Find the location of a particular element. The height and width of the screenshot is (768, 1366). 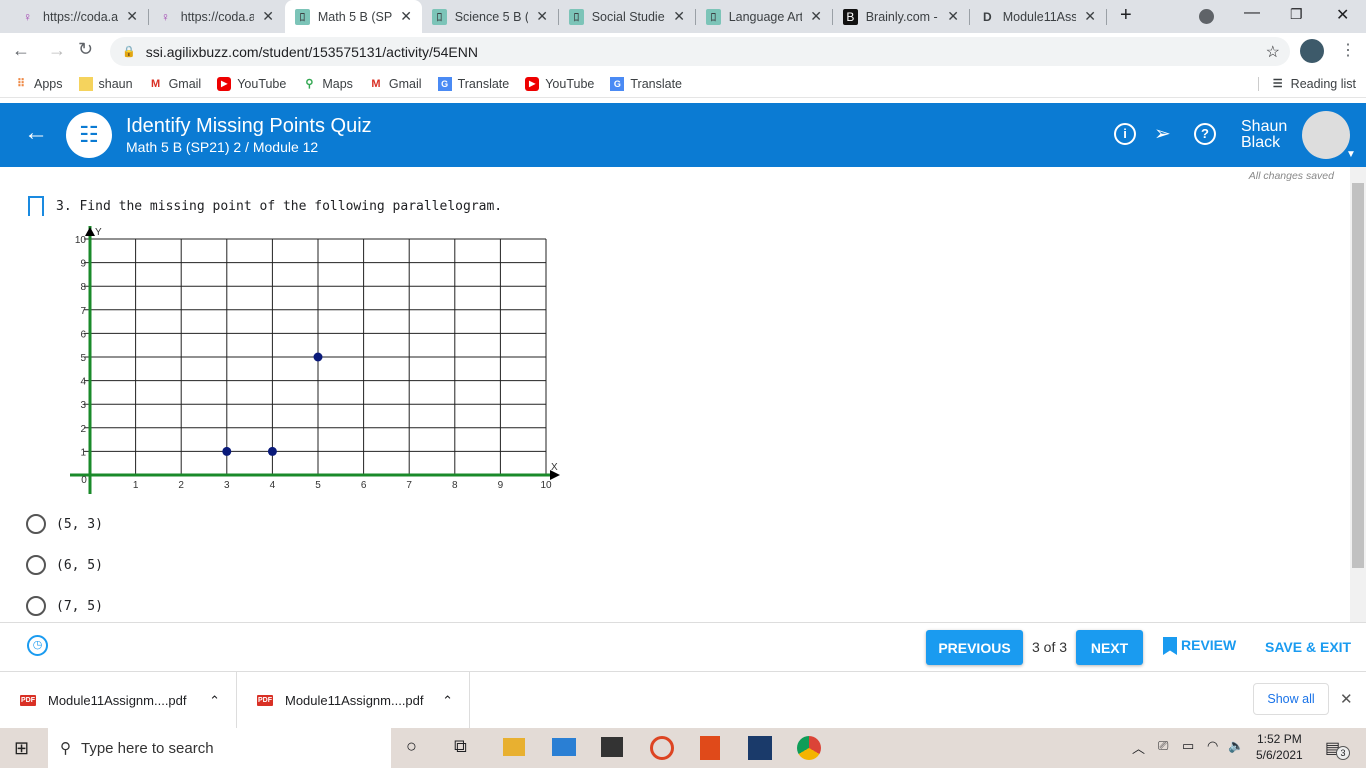

youtube-icon: ▶ is located at coordinates (532, 83).